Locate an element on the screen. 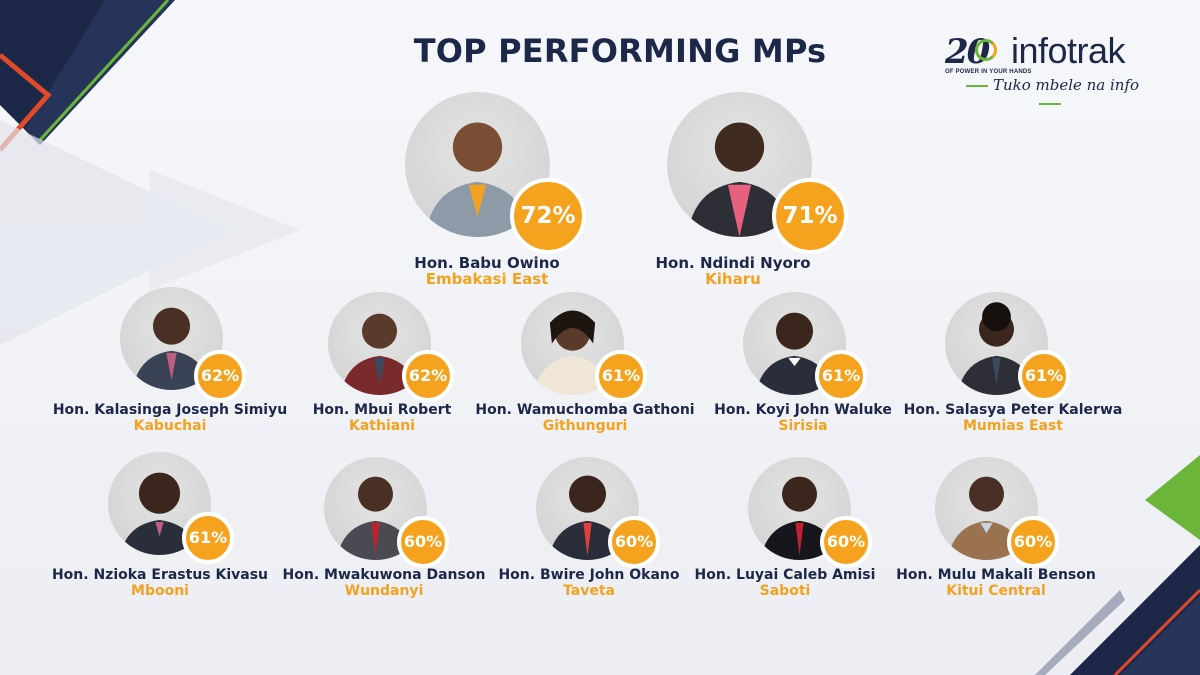  mp-card: 61% Hon. Wamuchomba Gathoni Githunguri is located at coordinates (585, 362).